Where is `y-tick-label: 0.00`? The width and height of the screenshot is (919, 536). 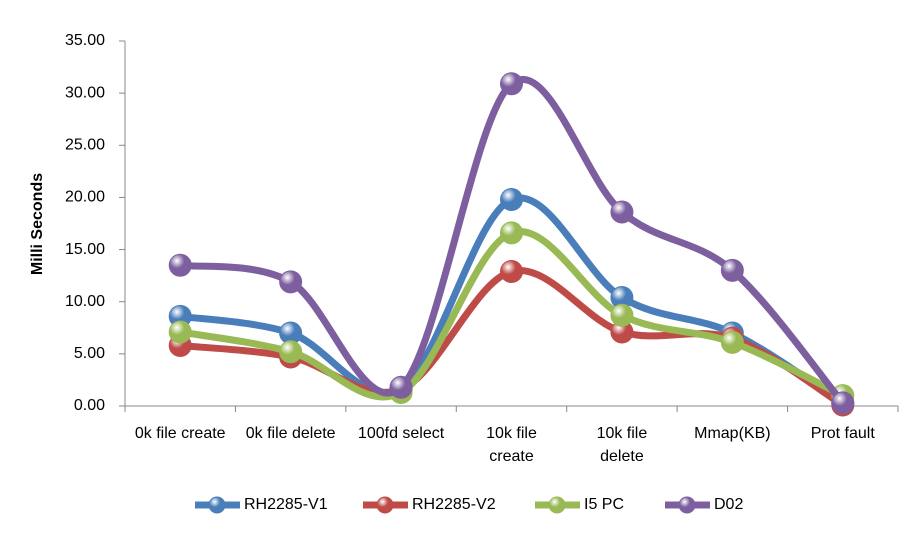
y-tick-label: 0.00 is located at coordinates (89, 405).